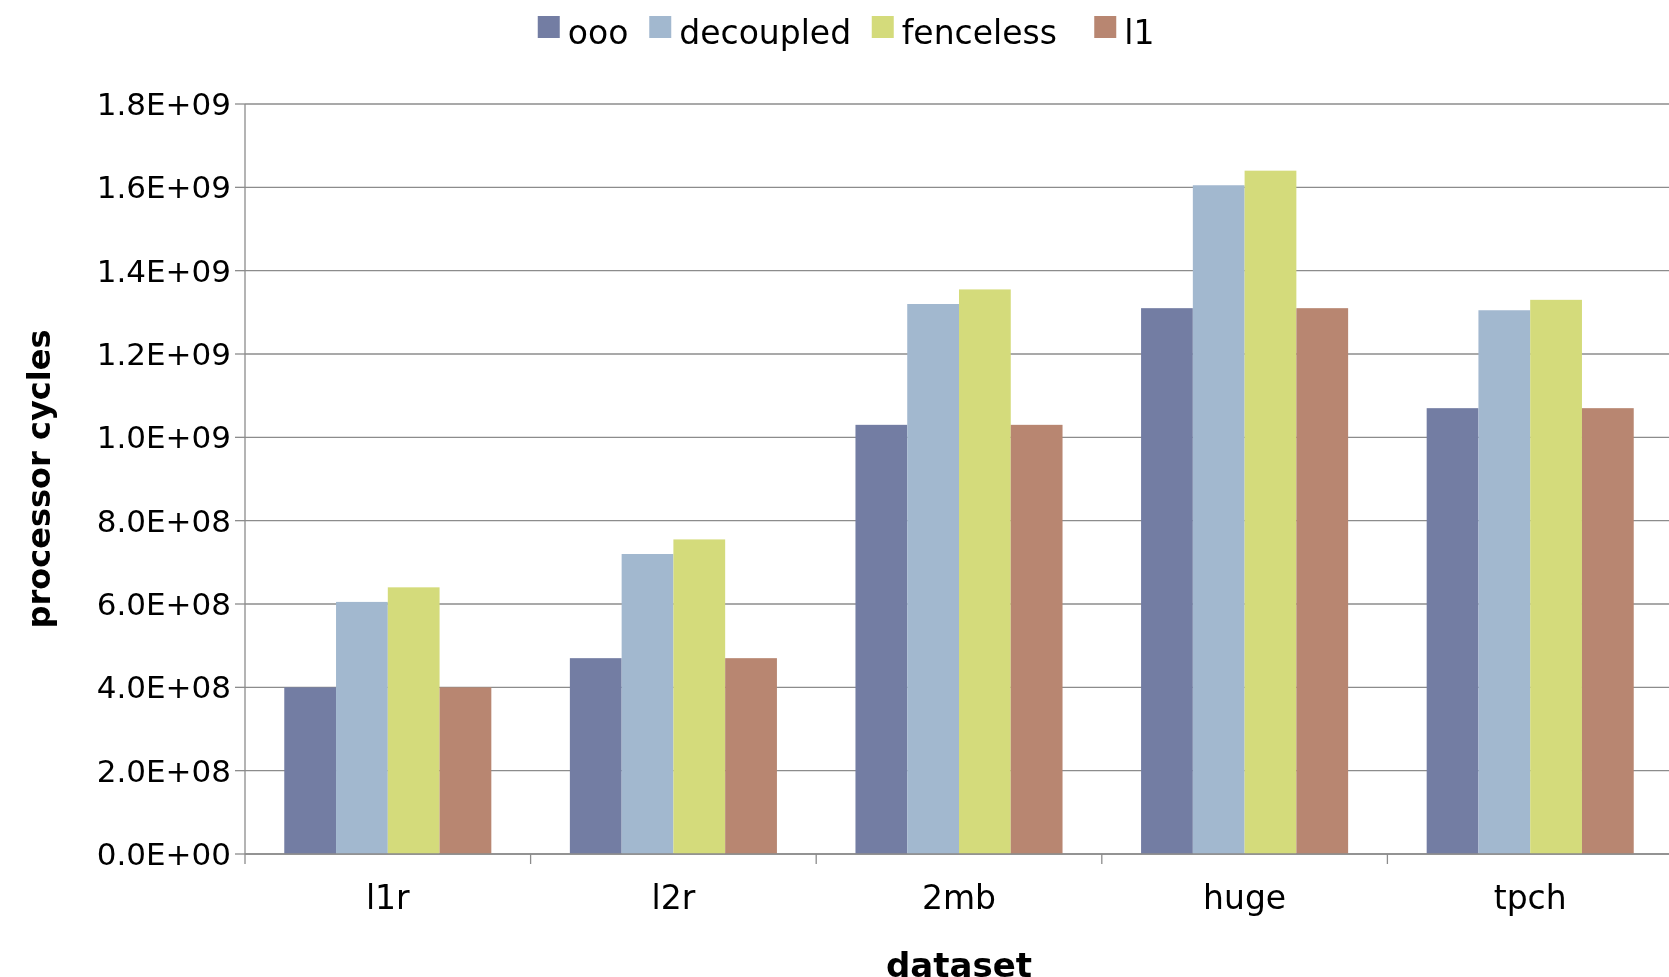  Describe the element at coordinates (163, 353) in the screenshot. I see `y-tick-label: 1.2E+09` at that location.